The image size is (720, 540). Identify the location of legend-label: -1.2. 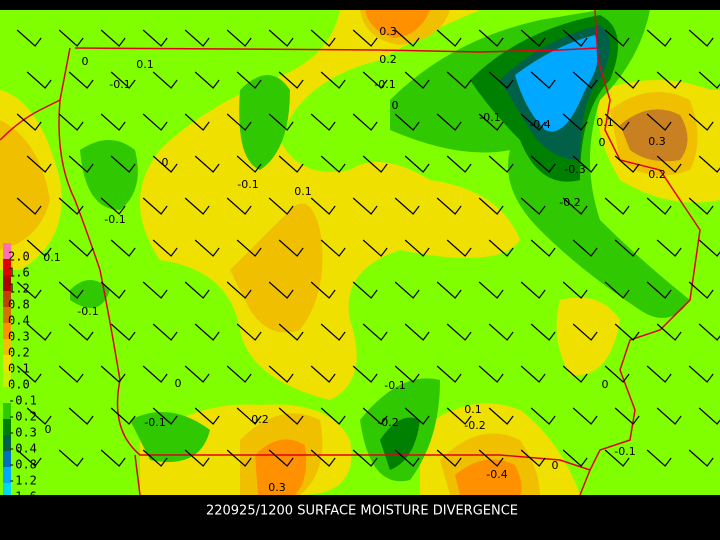
(22, 481).